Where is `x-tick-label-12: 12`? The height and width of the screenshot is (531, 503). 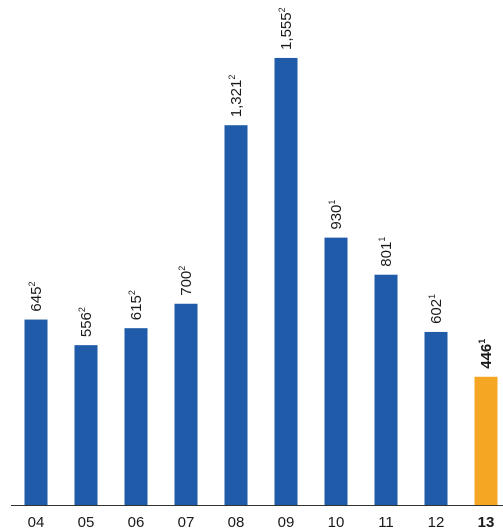
x-tick-label-12: 12 is located at coordinates (436, 522).